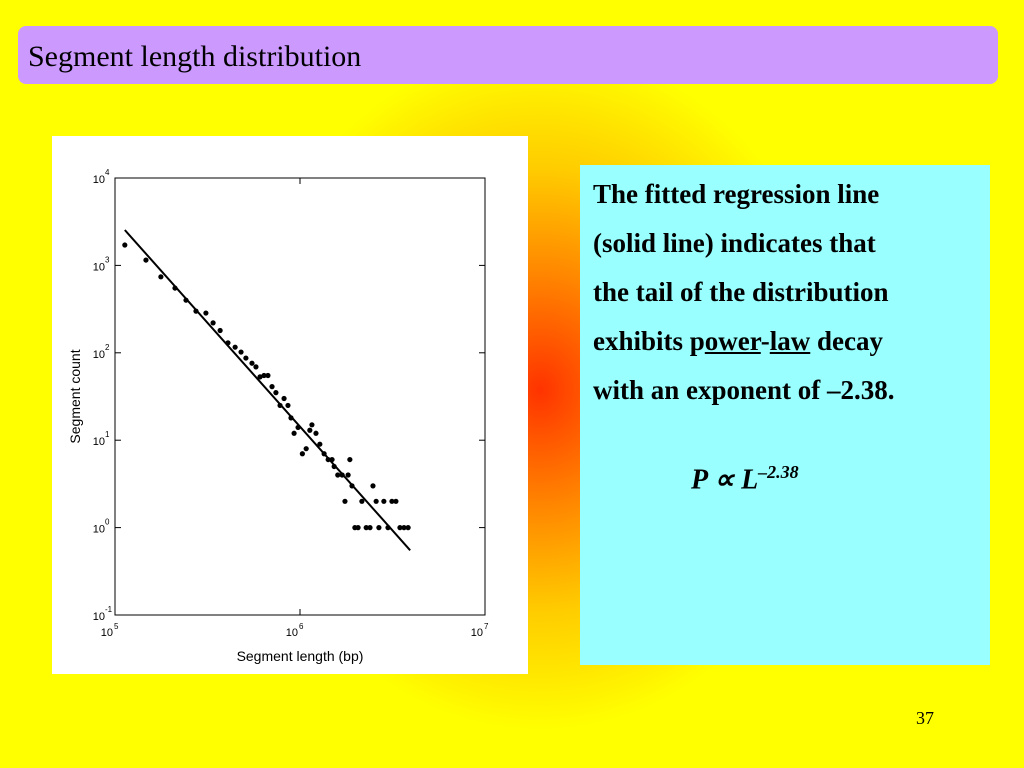 The height and width of the screenshot is (768, 1024). I want to click on text-segment: decay, so click(846, 341).